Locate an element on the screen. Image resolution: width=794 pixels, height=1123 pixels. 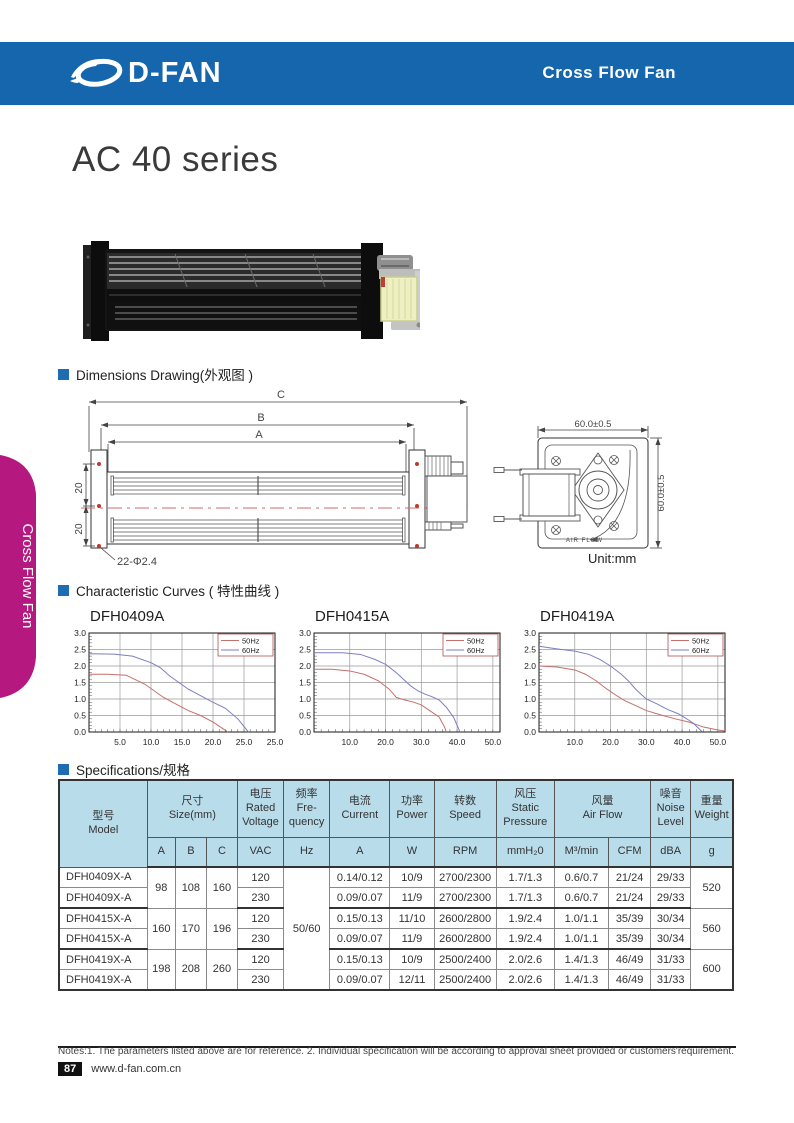
spec-col-header: 频率 Fre- quency is located at coordinates (307, 808).